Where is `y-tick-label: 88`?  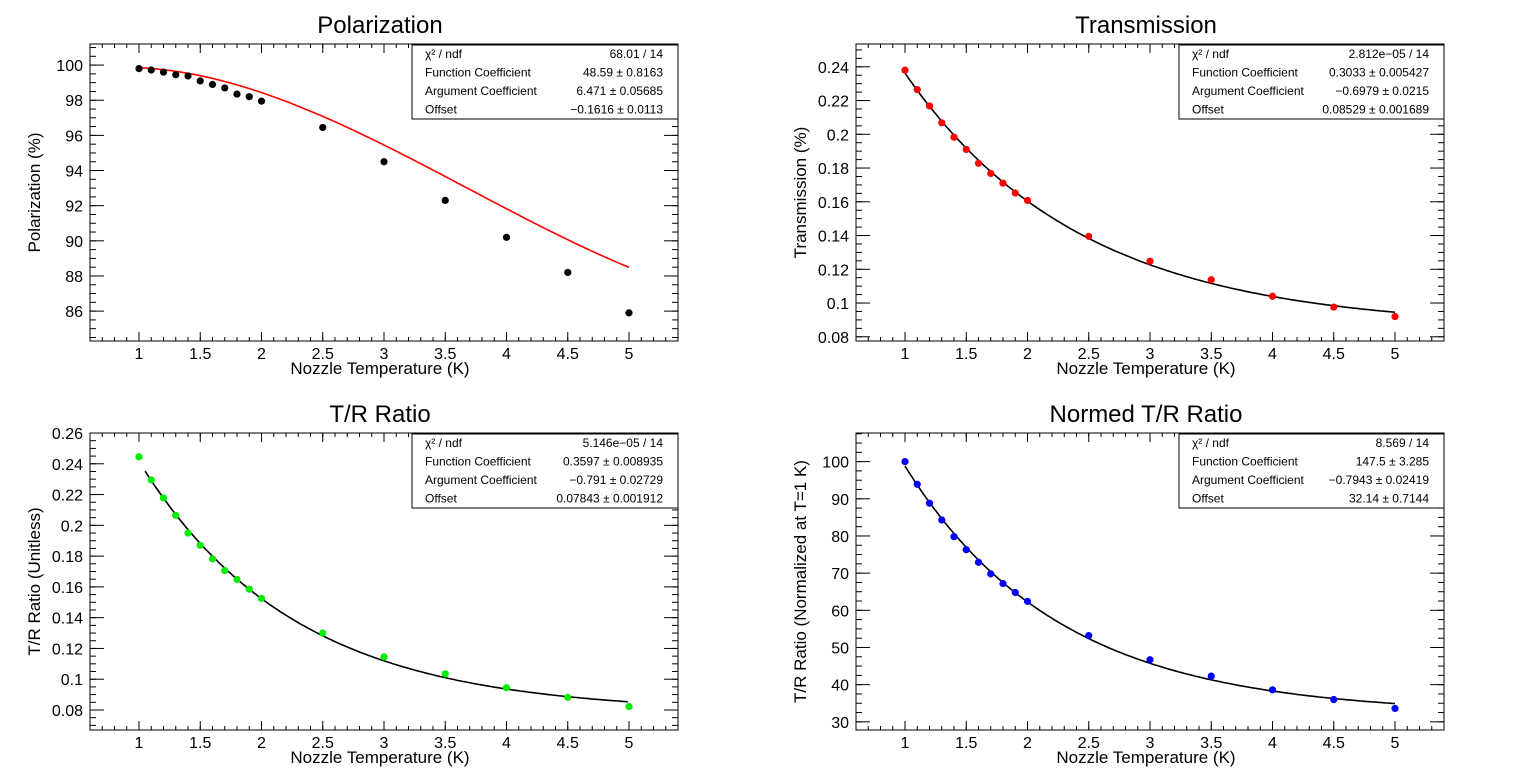 y-tick-label: 88 is located at coordinates (74, 277).